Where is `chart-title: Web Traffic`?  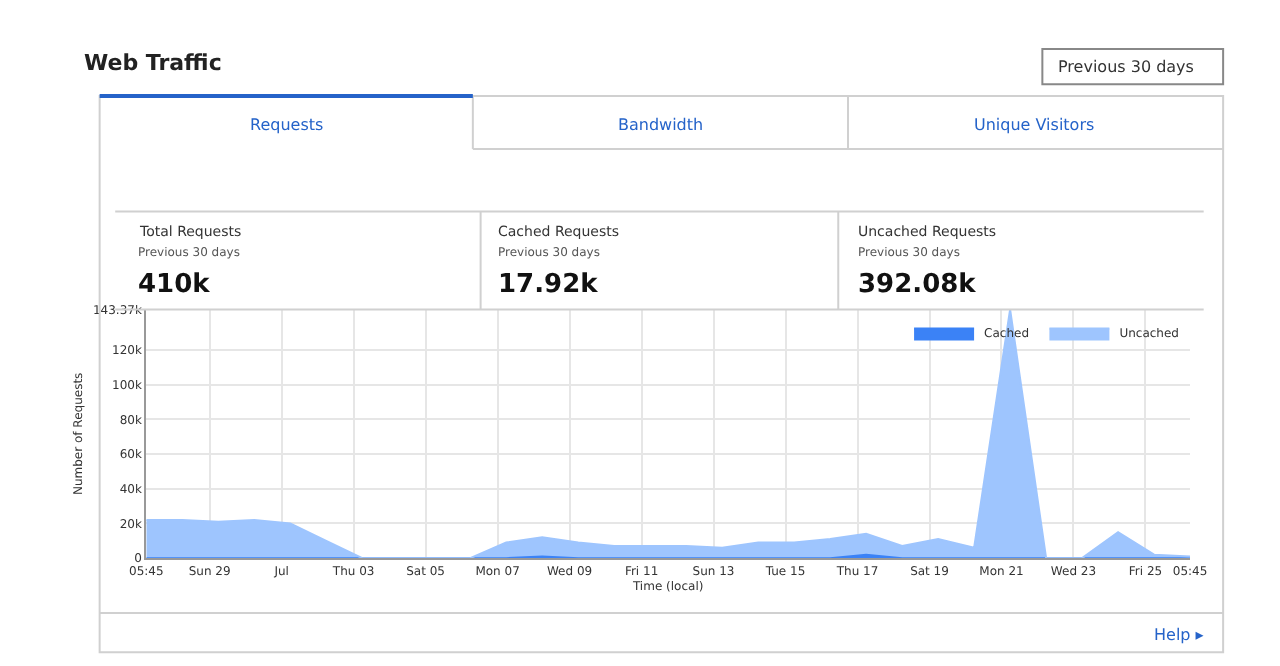 chart-title: Web Traffic is located at coordinates (153, 62).